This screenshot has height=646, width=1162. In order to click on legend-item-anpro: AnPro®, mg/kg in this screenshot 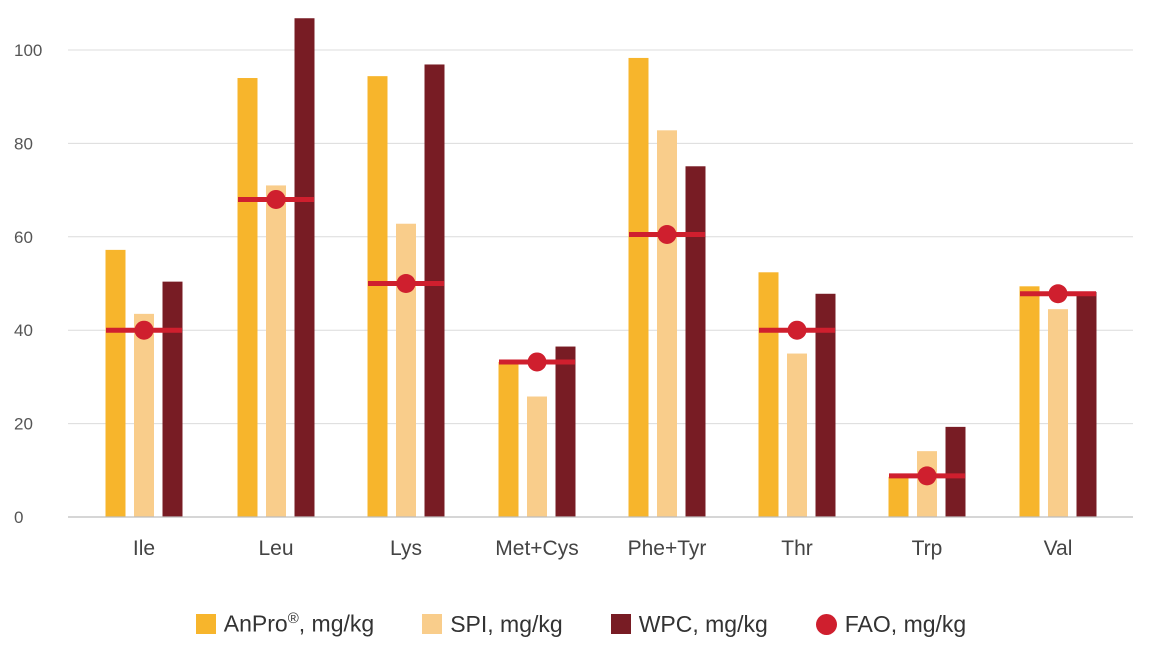, I will do `click(285, 624)`.